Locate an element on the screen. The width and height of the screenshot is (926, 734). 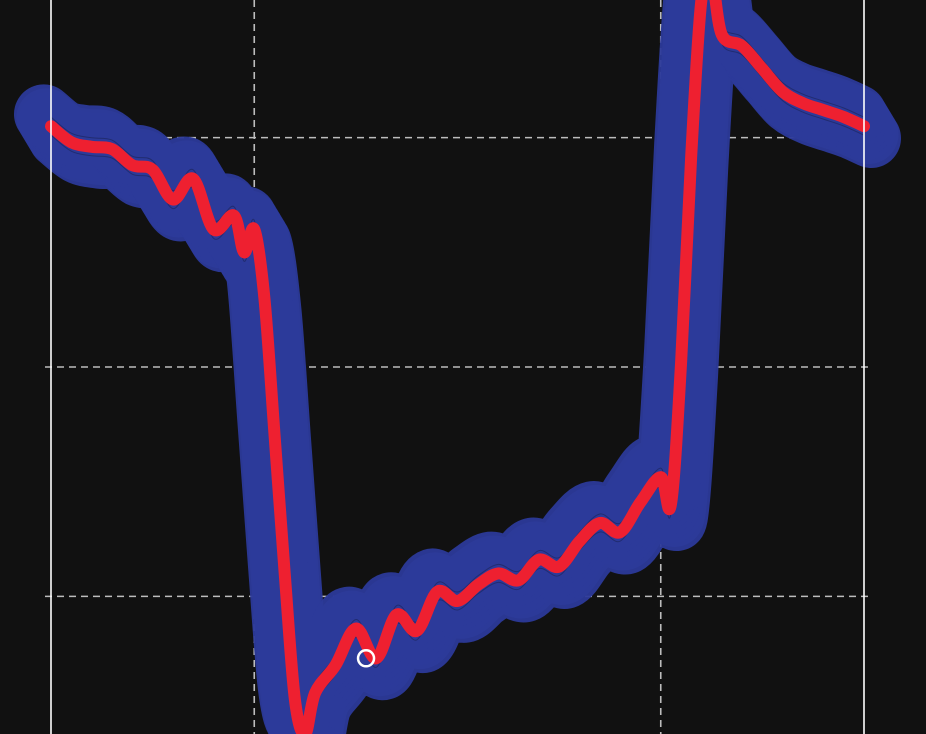
cursor-marker is located at coordinates (366, 658).